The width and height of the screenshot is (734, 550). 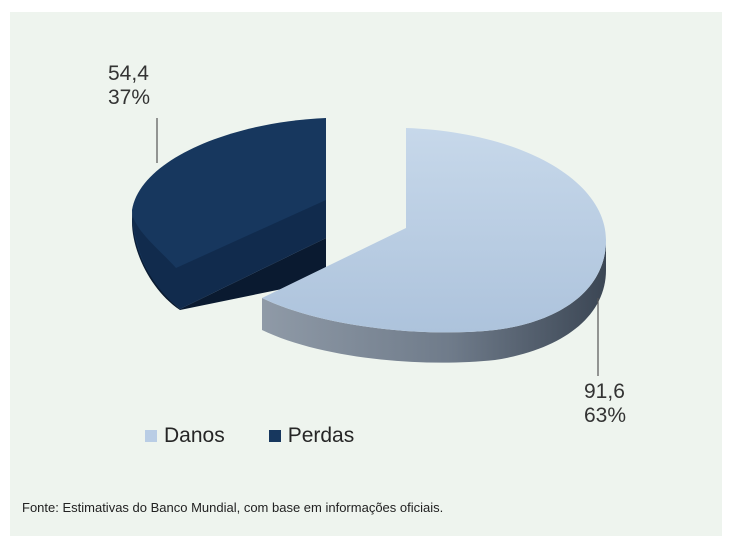 I want to click on value-label-danos: 91,6, so click(x=604, y=391).